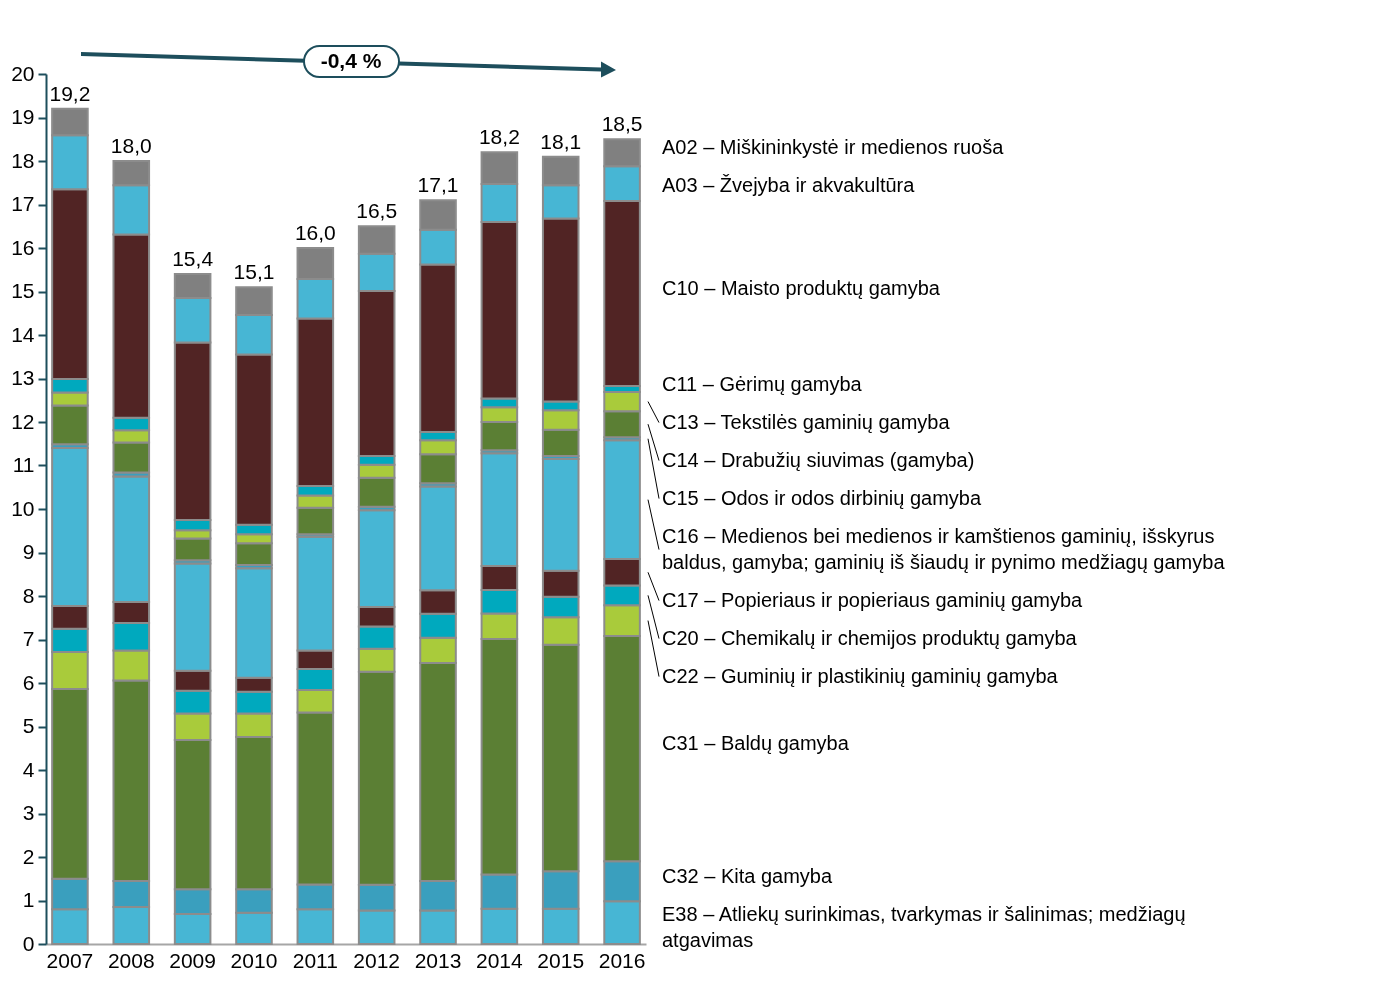 This screenshot has height=992, width=1384. I want to click on y-tick-label: 3, so click(28, 812).